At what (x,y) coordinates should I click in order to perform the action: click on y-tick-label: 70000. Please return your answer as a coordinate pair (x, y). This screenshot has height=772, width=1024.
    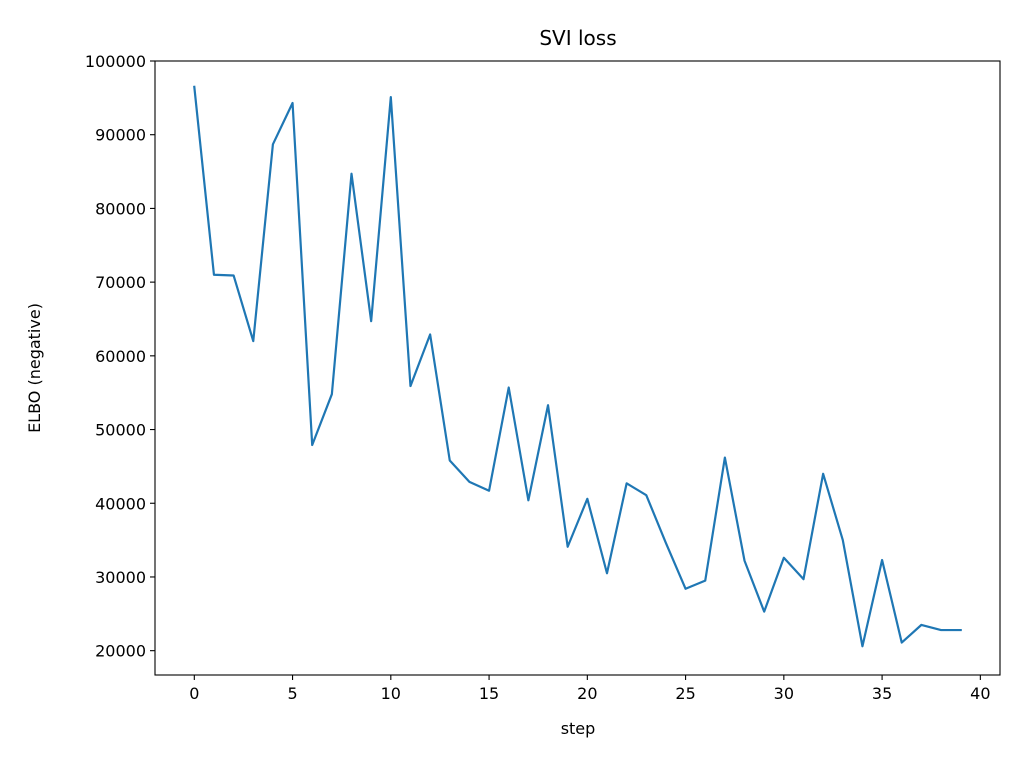
    Looking at the image, I should click on (120, 282).